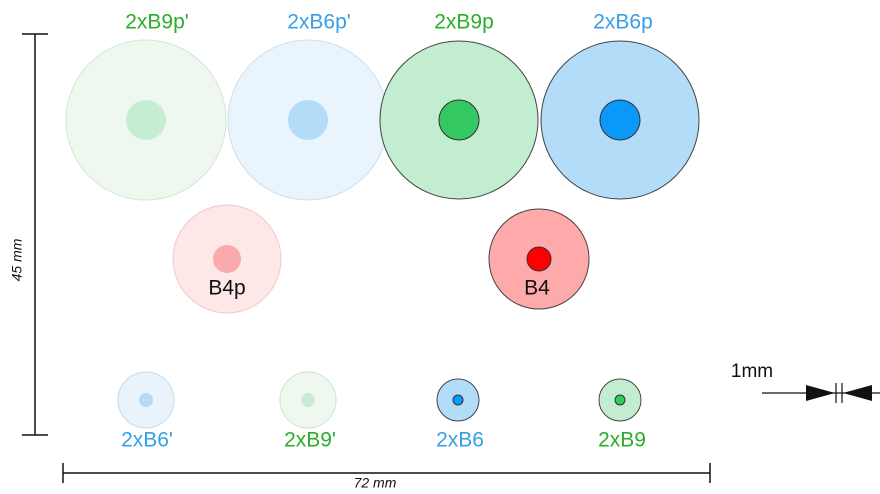 The image size is (880, 494). What do you see at coordinates (226, 288) in the screenshot?
I see `label: B4p` at bounding box center [226, 288].